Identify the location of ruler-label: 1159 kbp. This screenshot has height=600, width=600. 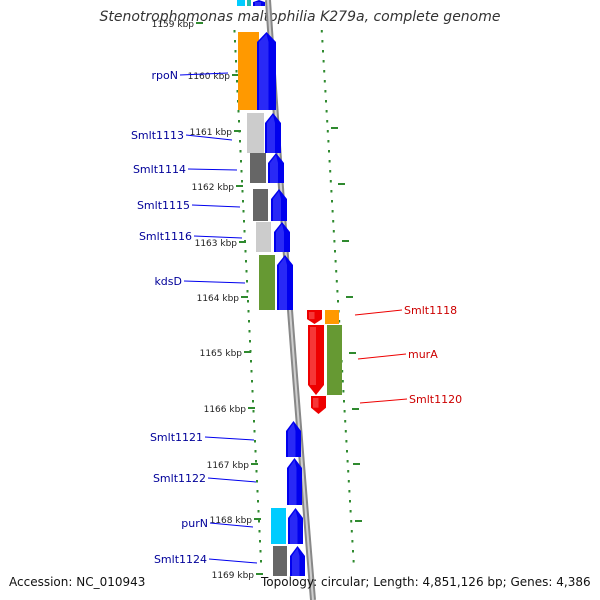
(173, 25).